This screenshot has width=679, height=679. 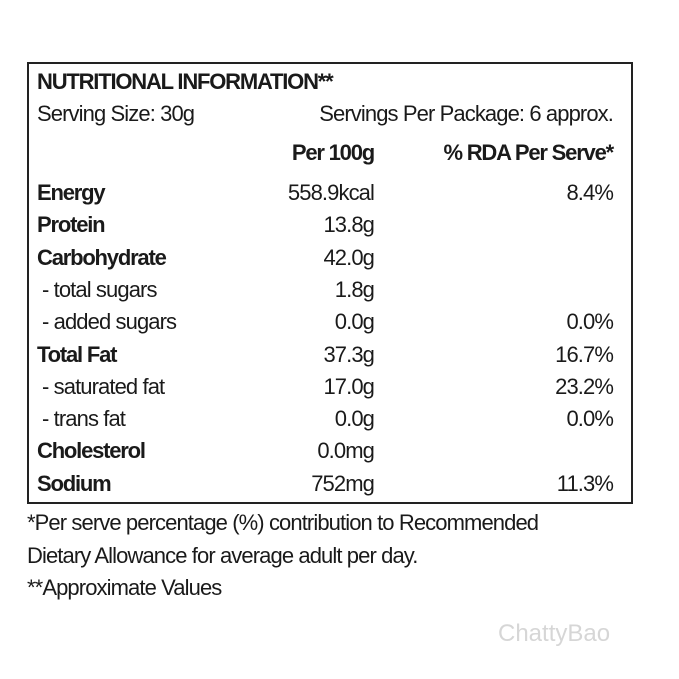 What do you see at coordinates (348, 225) in the screenshot?
I see `per-100g: 13.8g` at bounding box center [348, 225].